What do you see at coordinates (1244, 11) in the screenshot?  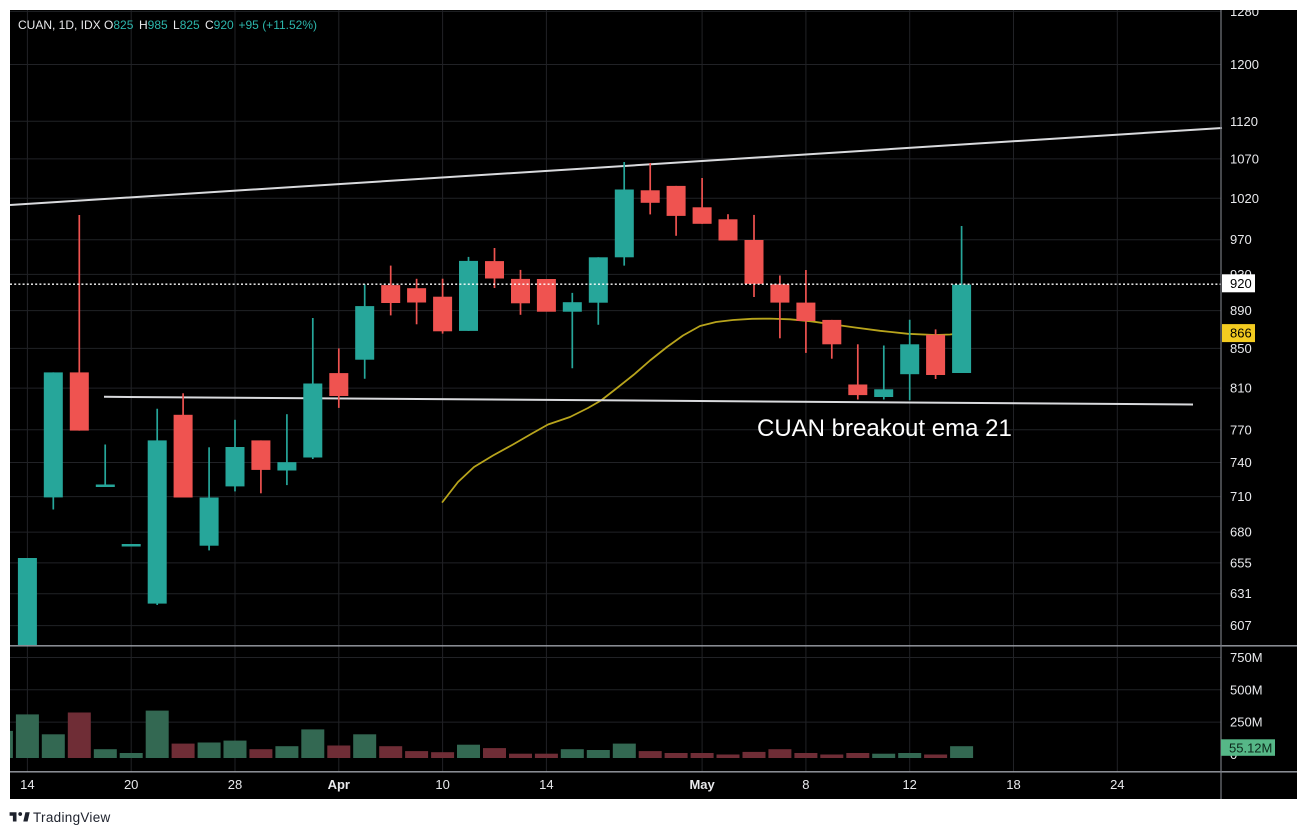 I see `svg-text: 1280` at bounding box center [1244, 11].